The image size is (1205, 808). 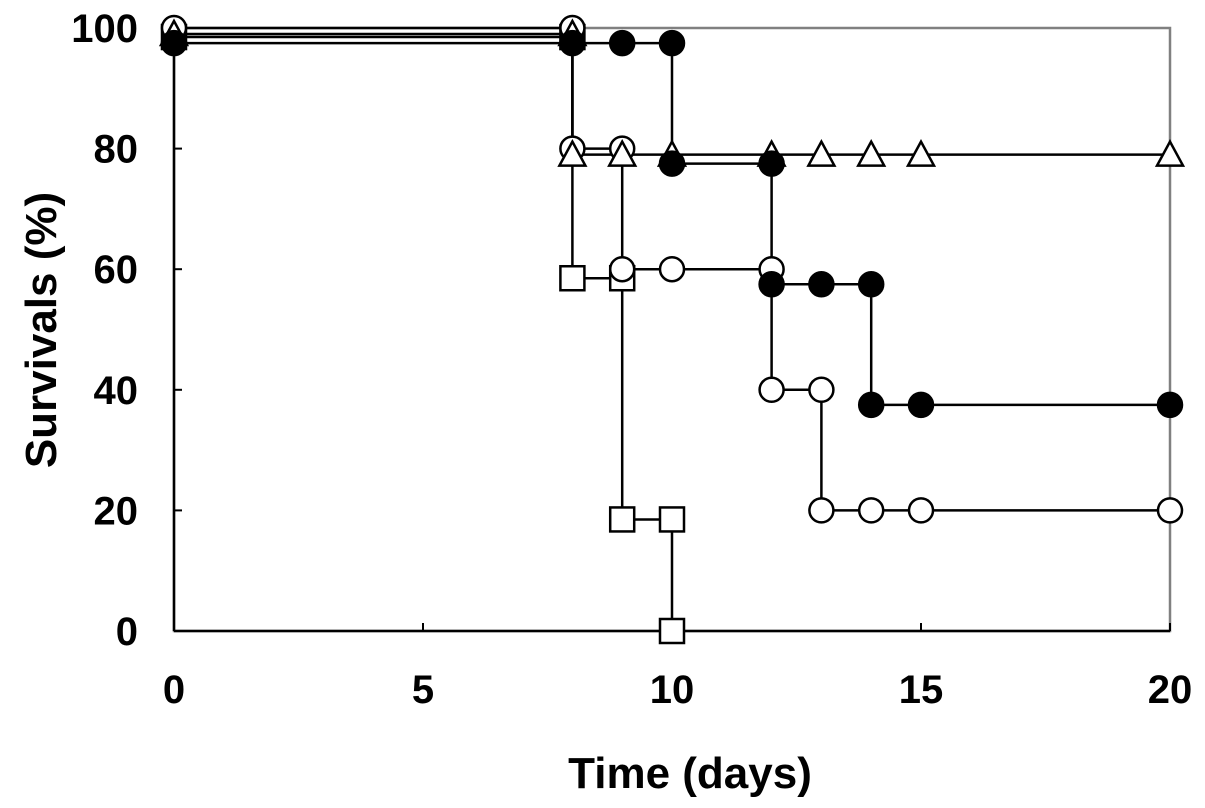 I want to click on y-tick-label: 20, so click(x=116, y=511).